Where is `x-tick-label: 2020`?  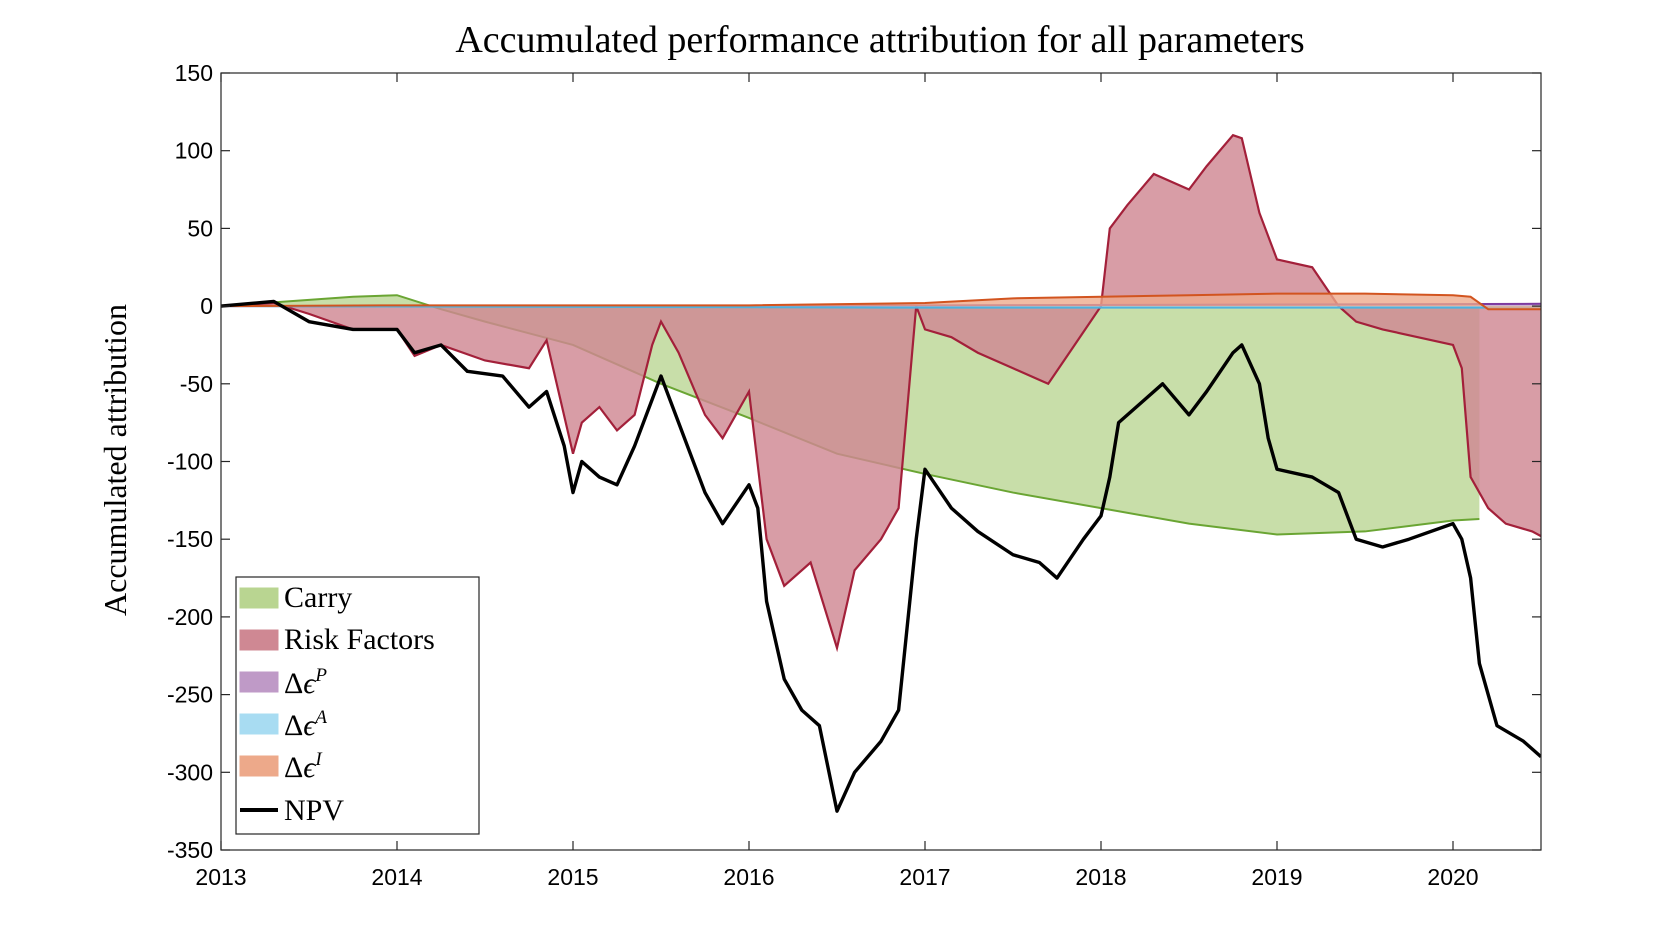 x-tick-label: 2020 is located at coordinates (1452, 877).